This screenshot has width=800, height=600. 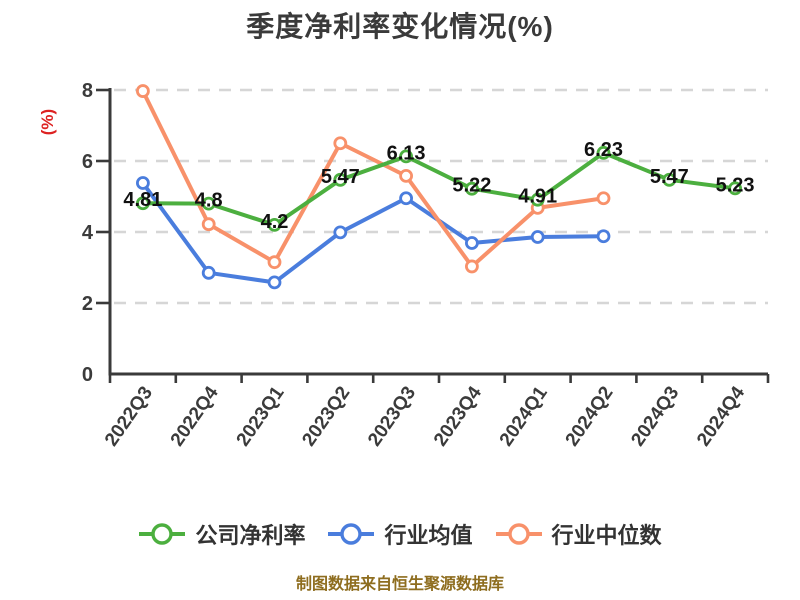 I want to click on data-point-label: 6.23, so click(x=603, y=150).